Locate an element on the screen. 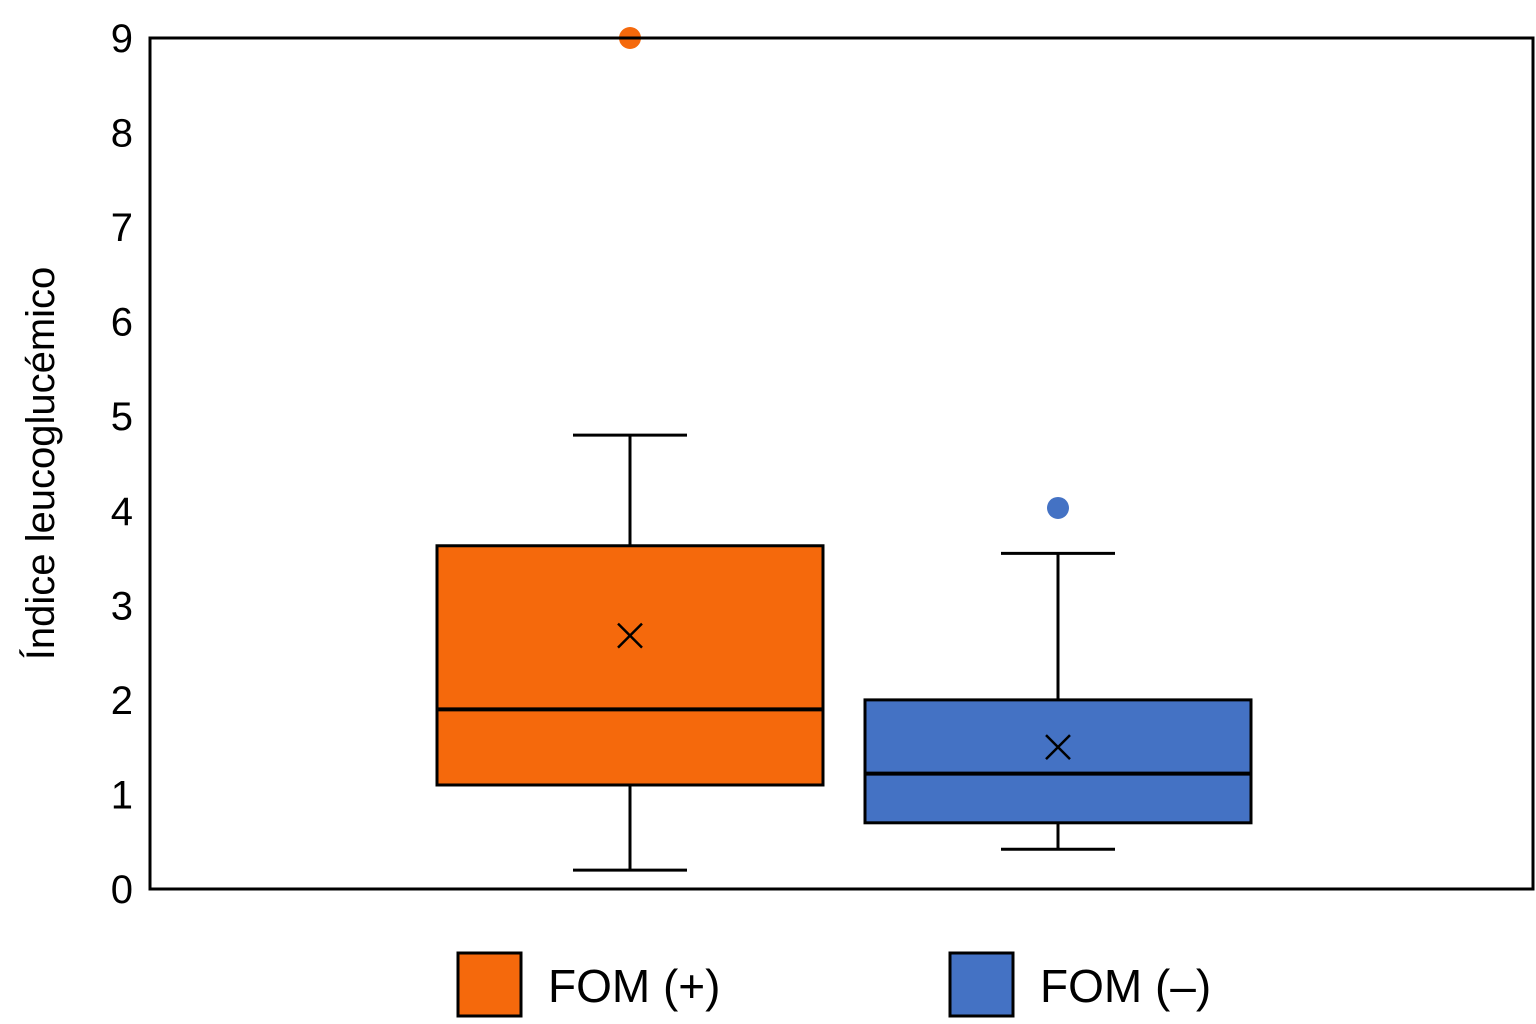  box-group-fom-negative is located at coordinates (1058, 673).